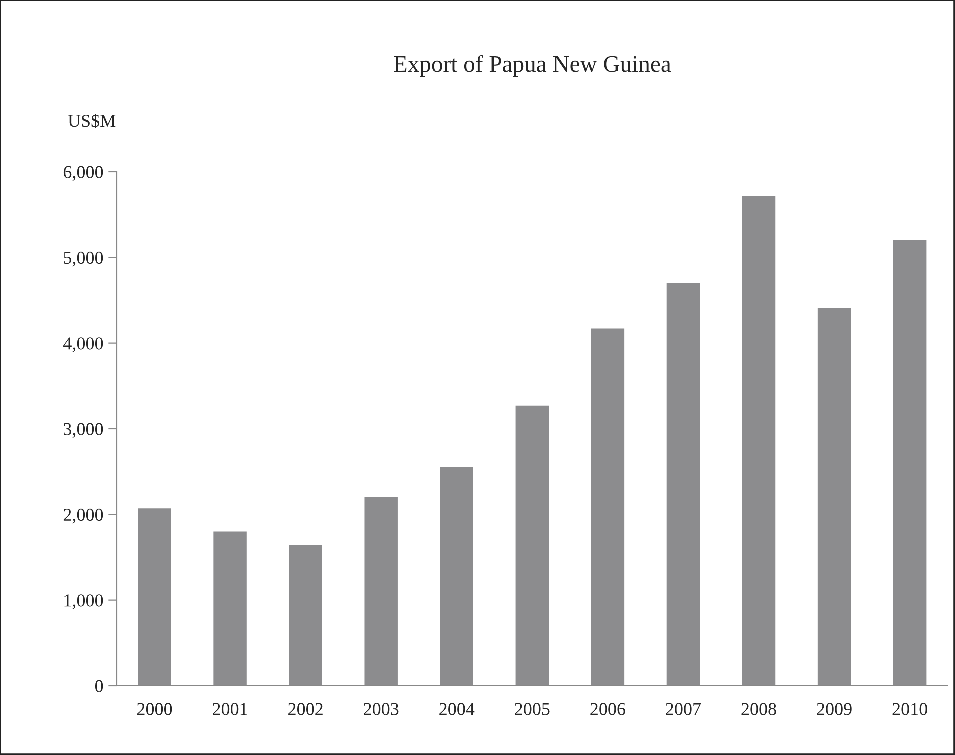 This screenshot has width=955, height=755. What do you see at coordinates (910, 709) in the screenshot?
I see `x-tick-label: 2010` at bounding box center [910, 709].